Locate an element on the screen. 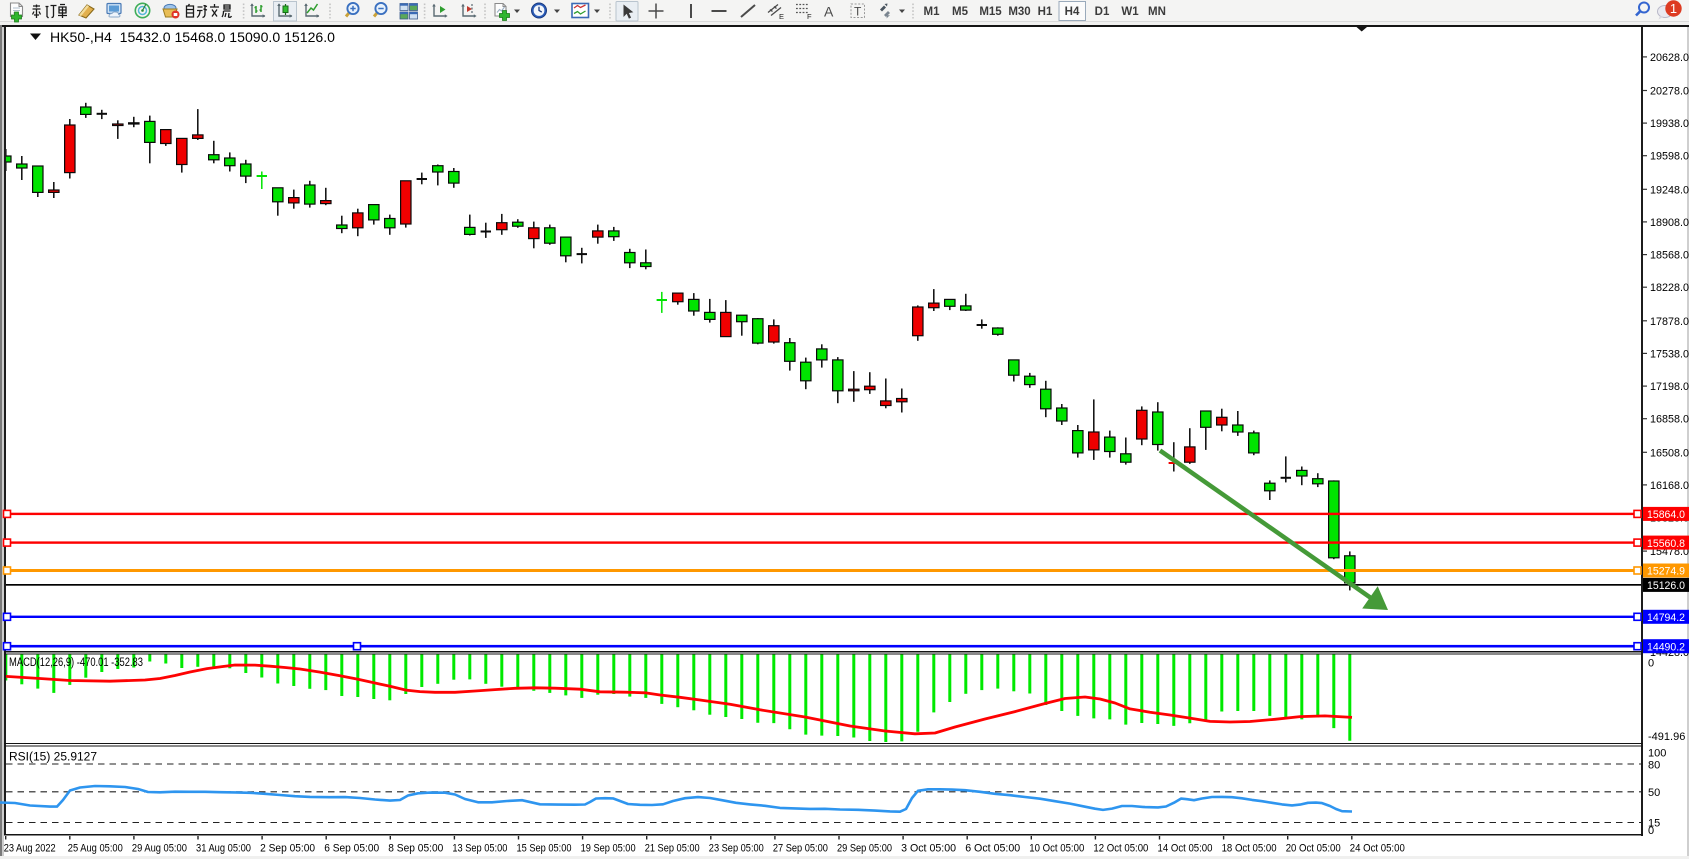 This screenshot has width=1689, height=859. svg-text: 20628.0 is located at coordinates (1669, 58).